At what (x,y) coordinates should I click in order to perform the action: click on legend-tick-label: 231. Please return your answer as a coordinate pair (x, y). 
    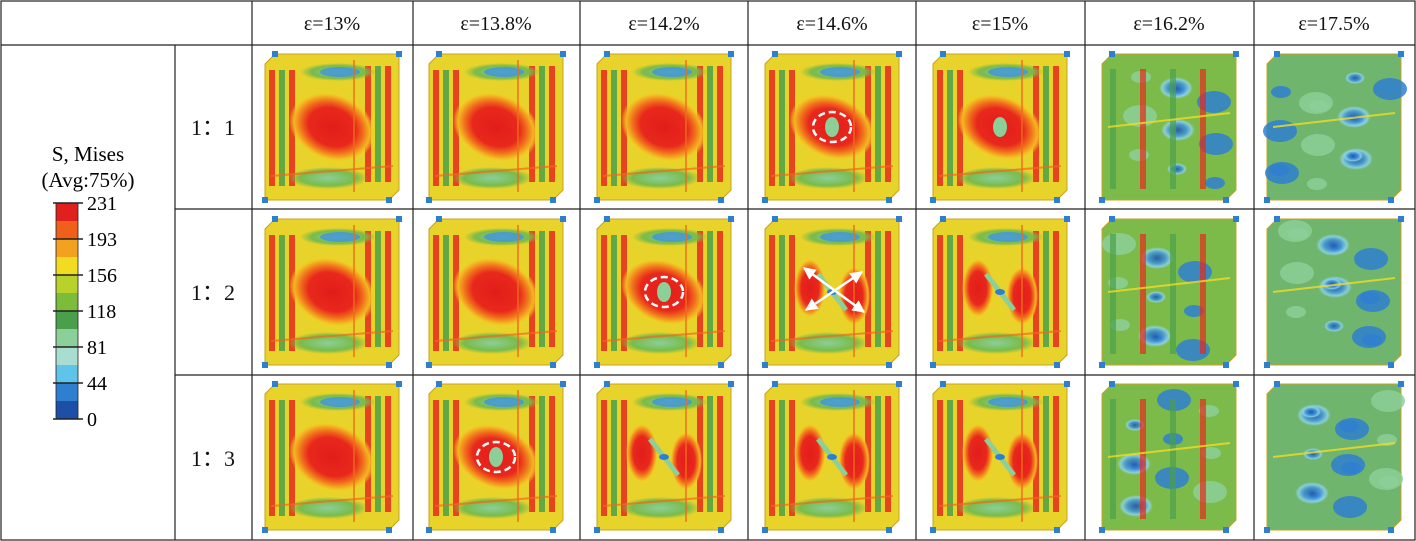
    Looking at the image, I should click on (102, 204).